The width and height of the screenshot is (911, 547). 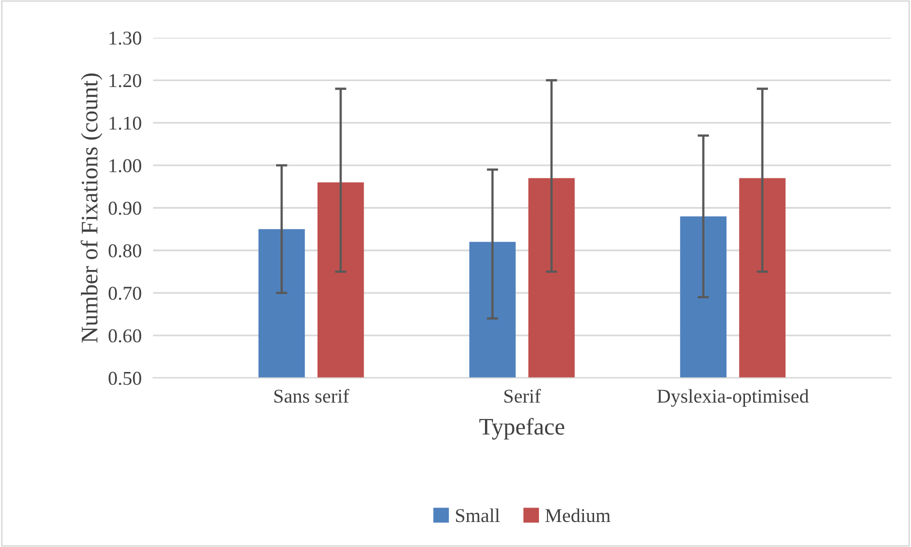 What do you see at coordinates (125, 208) in the screenshot?
I see `y-tick-label: 0.90` at bounding box center [125, 208].